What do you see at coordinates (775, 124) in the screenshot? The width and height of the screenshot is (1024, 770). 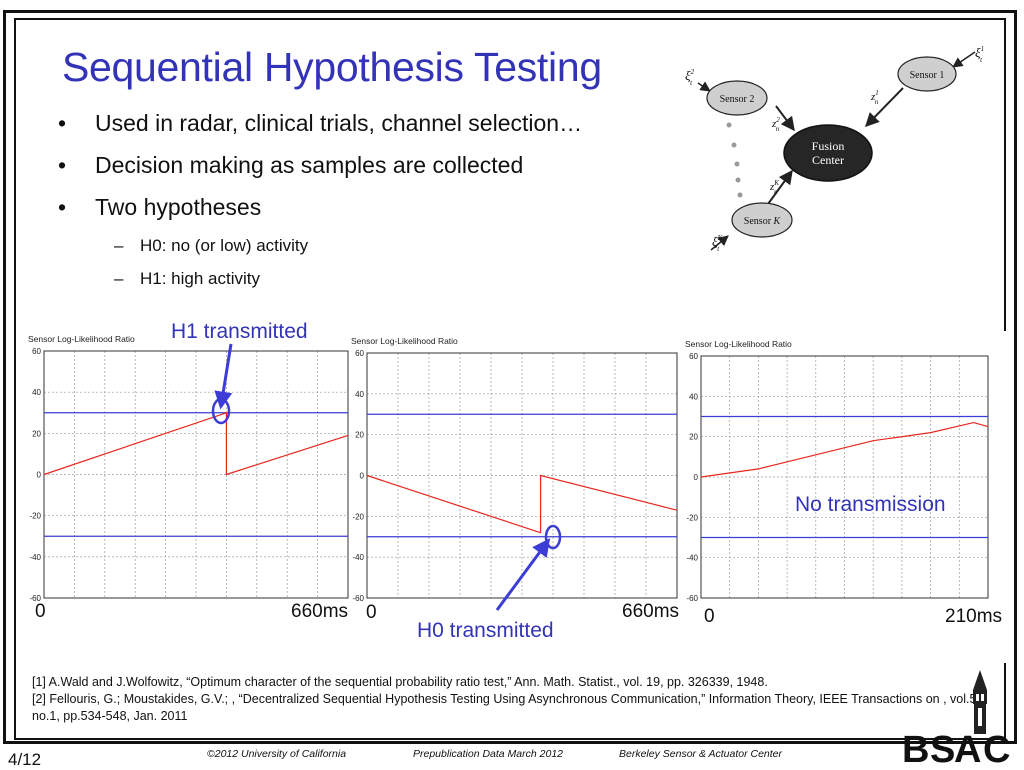 I see `z-2-symbol: z2 n` at bounding box center [775, 124].